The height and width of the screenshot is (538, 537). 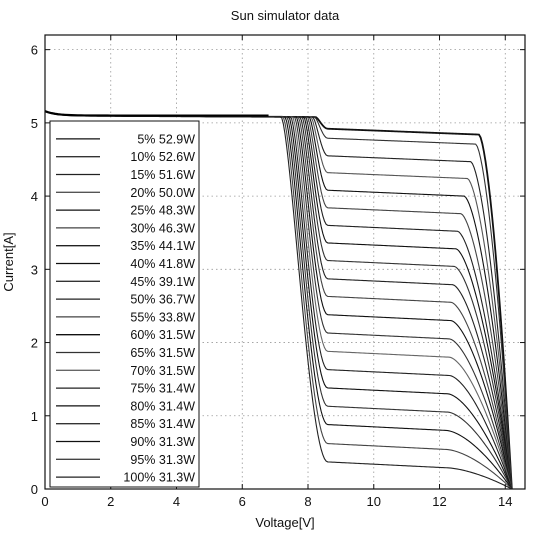 I want to click on legend-entry: 95% 31.3W, so click(x=162, y=460).